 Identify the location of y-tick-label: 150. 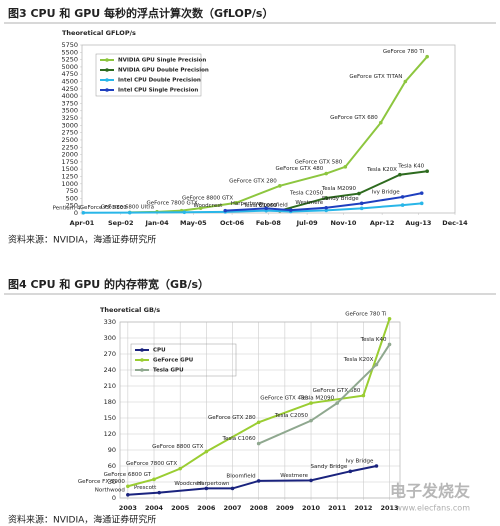
(110, 418).